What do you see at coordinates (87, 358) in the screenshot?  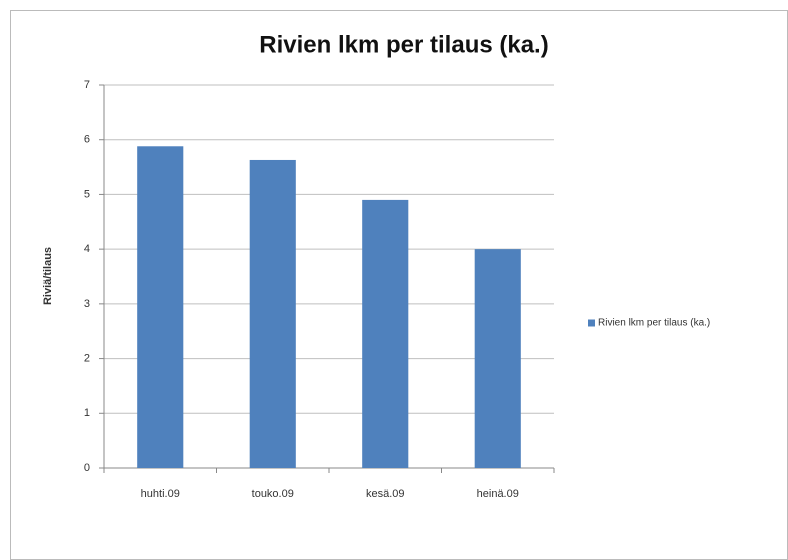 I see `y-tick-label: 2` at bounding box center [87, 358].